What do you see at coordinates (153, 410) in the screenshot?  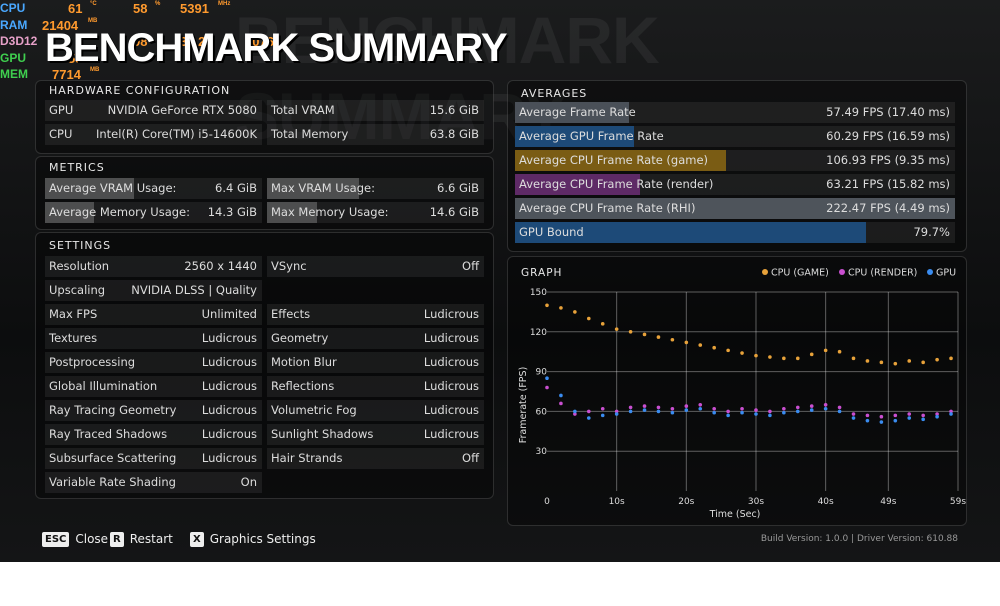 I see `row-cell: Ray Tracing Geometry Ludicrous` at bounding box center [153, 410].